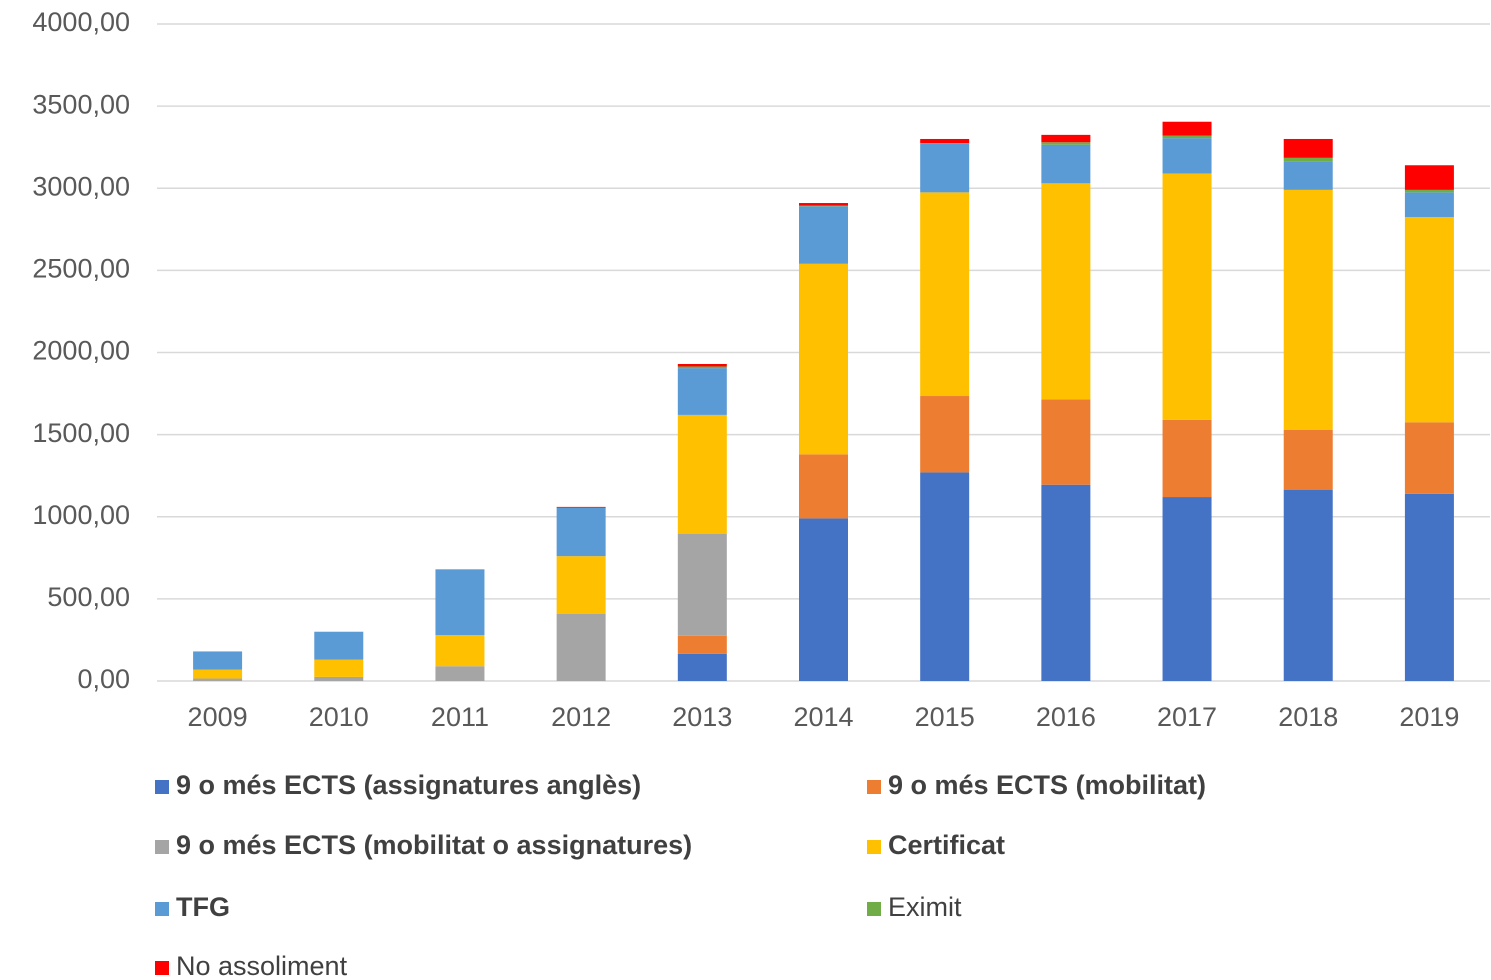 The width and height of the screenshot is (1491, 980). What do you see at coordinates (103, 679) in the screenshot?
I see `y-tick-label: 0,00` at bounding box center [103, 679].